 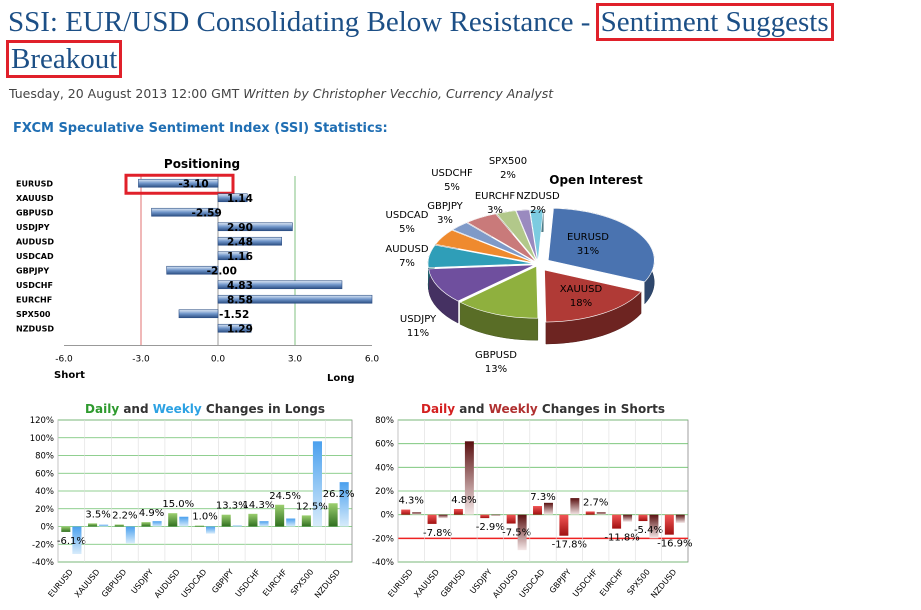 I want to click on daily-bar-nzdusd, so click(x=669, y=524).